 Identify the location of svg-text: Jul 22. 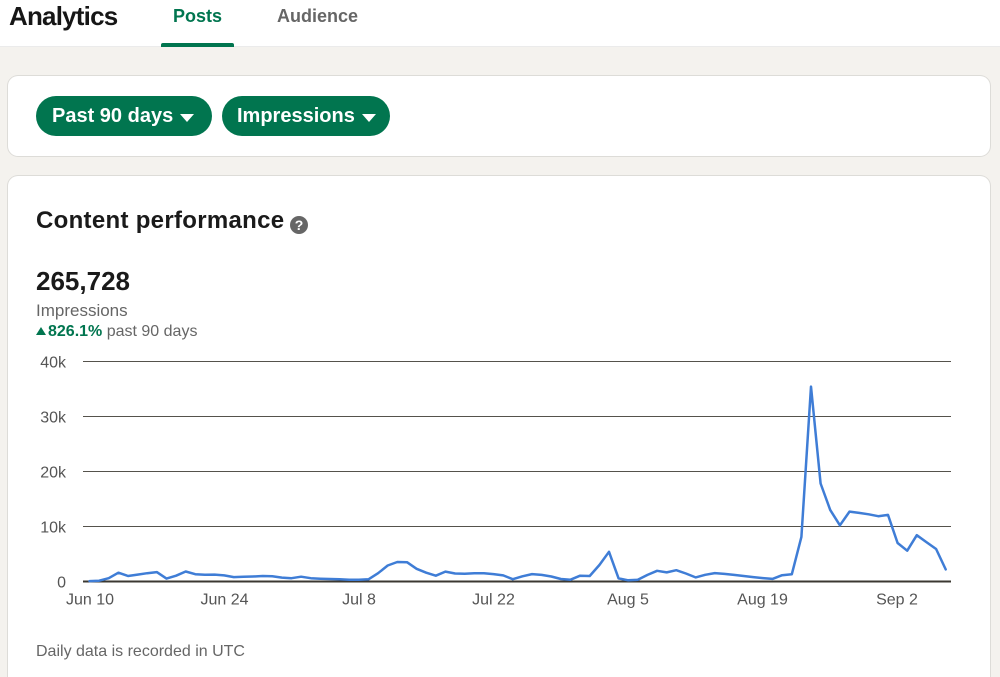
(493, 600).